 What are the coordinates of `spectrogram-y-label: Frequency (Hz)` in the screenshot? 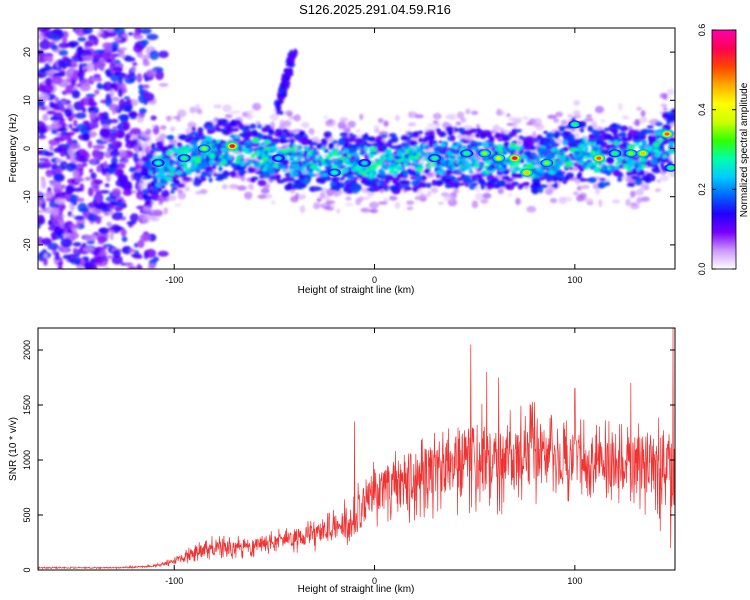 It's located at (13, 148).